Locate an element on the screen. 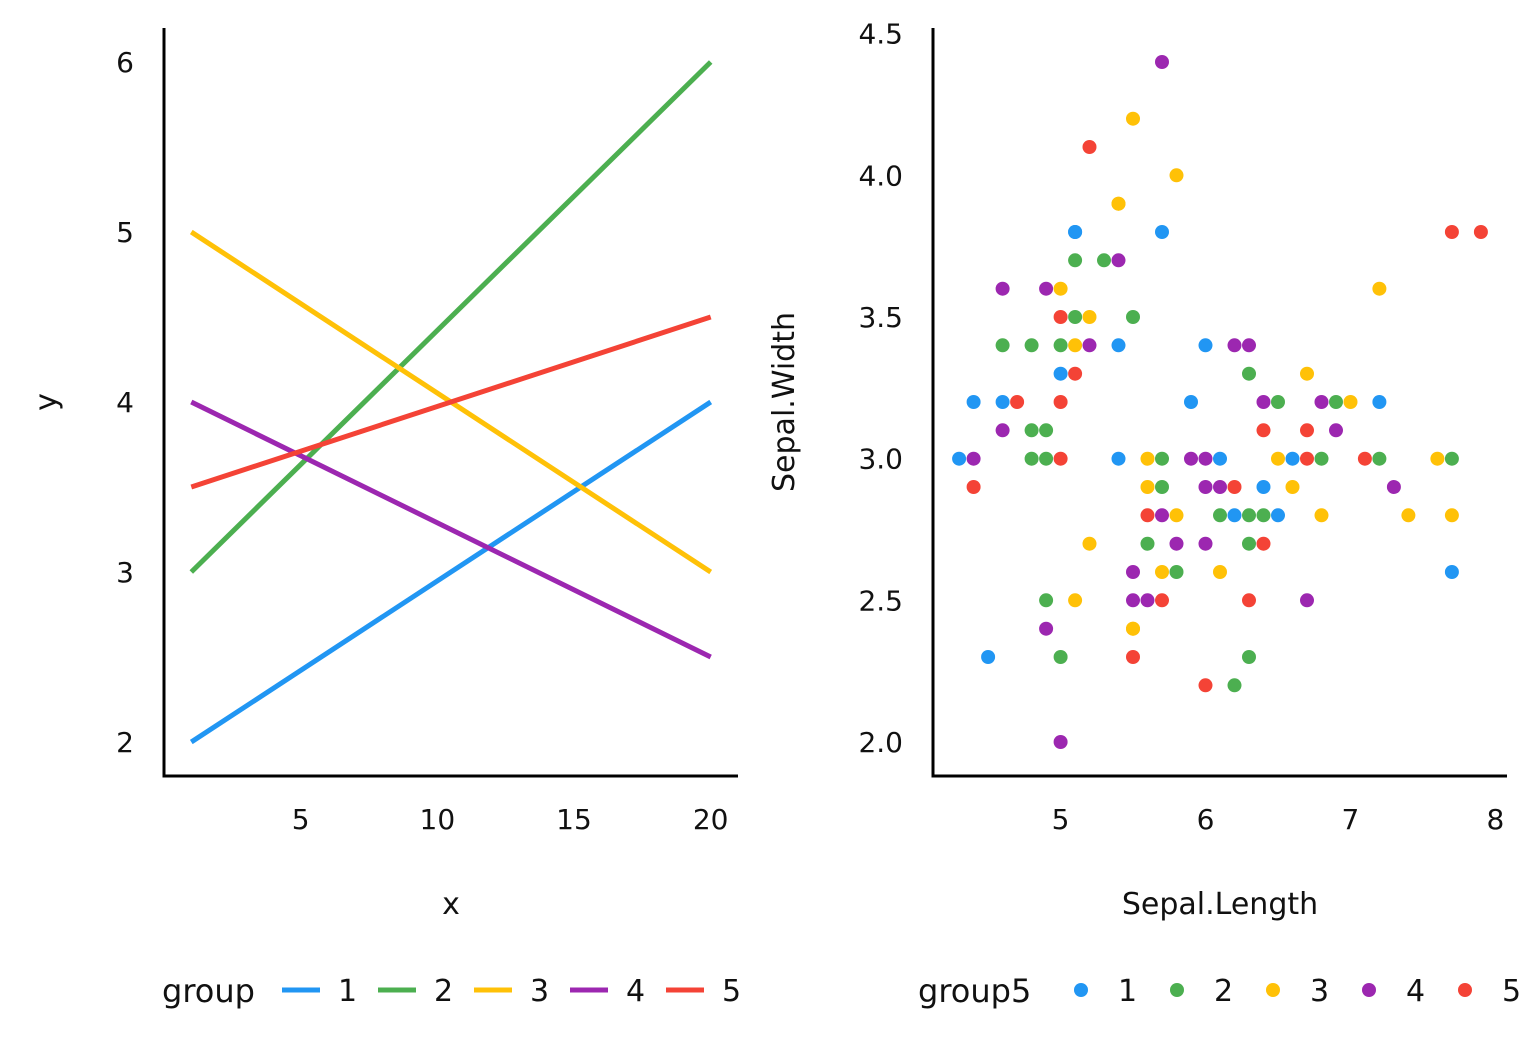 The width and height of the screenshot is (1536, 1056). y-tick-label: 4.0 is located at coordinates (880, 175).